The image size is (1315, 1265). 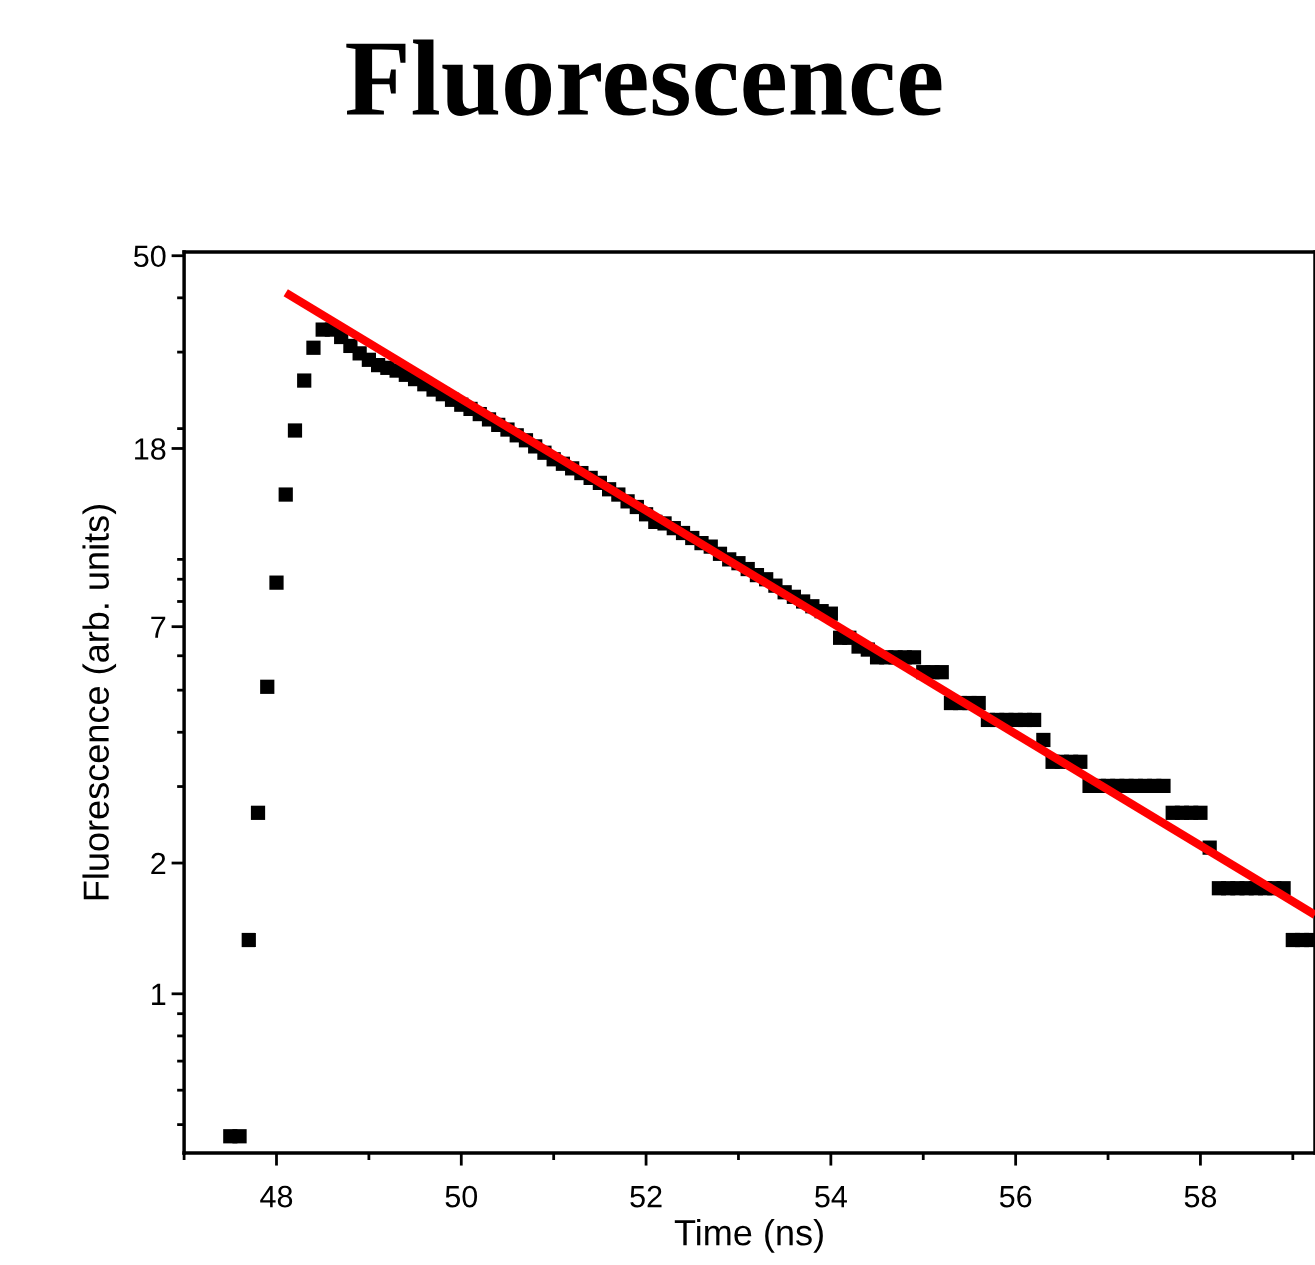 What do you see at coordinates (1015, 1196) in the screenshot?
I see `x-tick-label: 56` at bounding box center [1015, 1196].